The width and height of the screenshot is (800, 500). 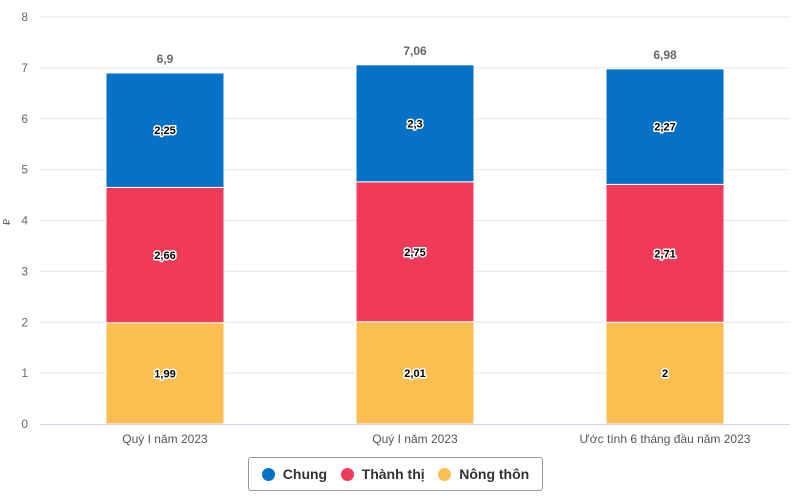 What do you see at coordinates (305, 474) in the screenshot?
I see `legend-label: Chung` at bounding box center [305, 474].